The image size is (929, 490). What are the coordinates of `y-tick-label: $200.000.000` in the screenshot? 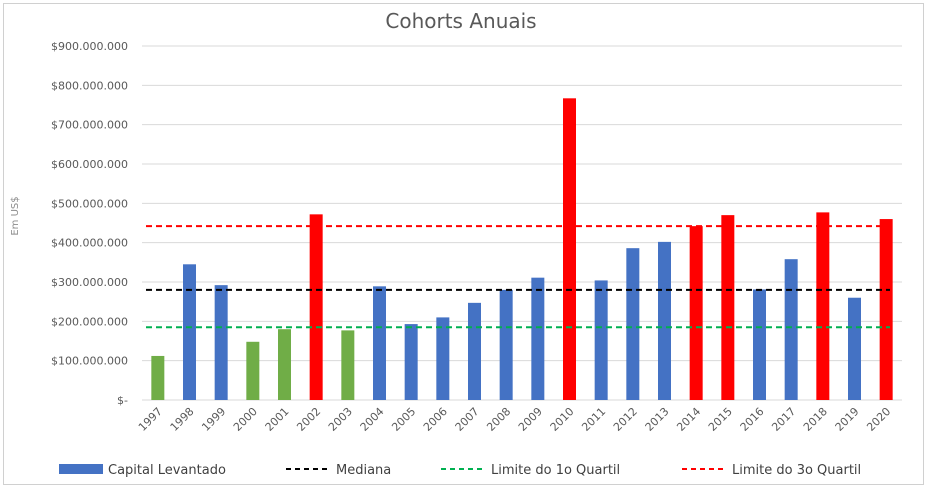 It's located at (89, 321).